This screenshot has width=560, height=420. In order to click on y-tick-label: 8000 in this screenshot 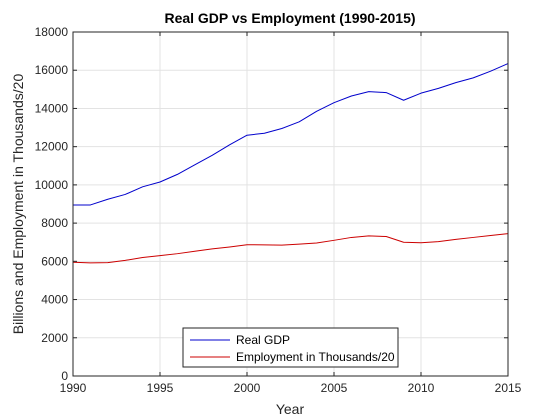, I will do `click(54, 223)`.